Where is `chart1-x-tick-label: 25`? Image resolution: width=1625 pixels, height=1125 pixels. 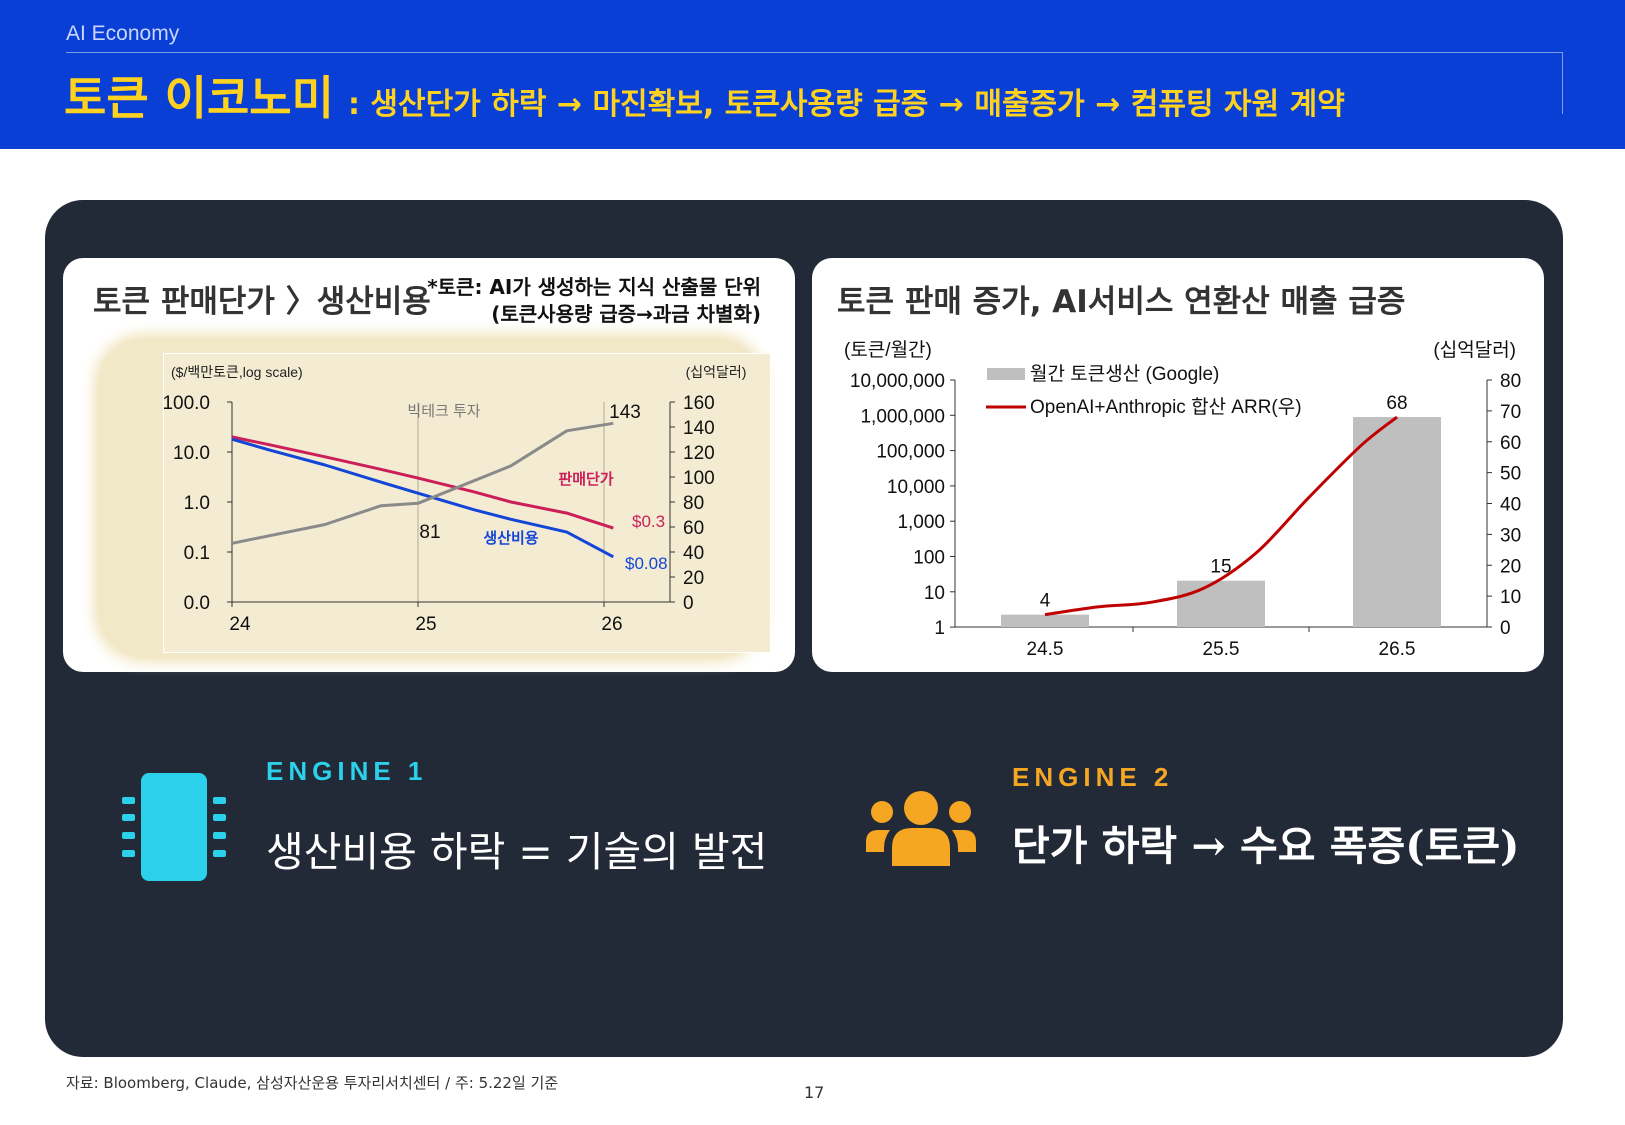 chart1-x-tick-label: 25 is located at coordinates (425, 624).